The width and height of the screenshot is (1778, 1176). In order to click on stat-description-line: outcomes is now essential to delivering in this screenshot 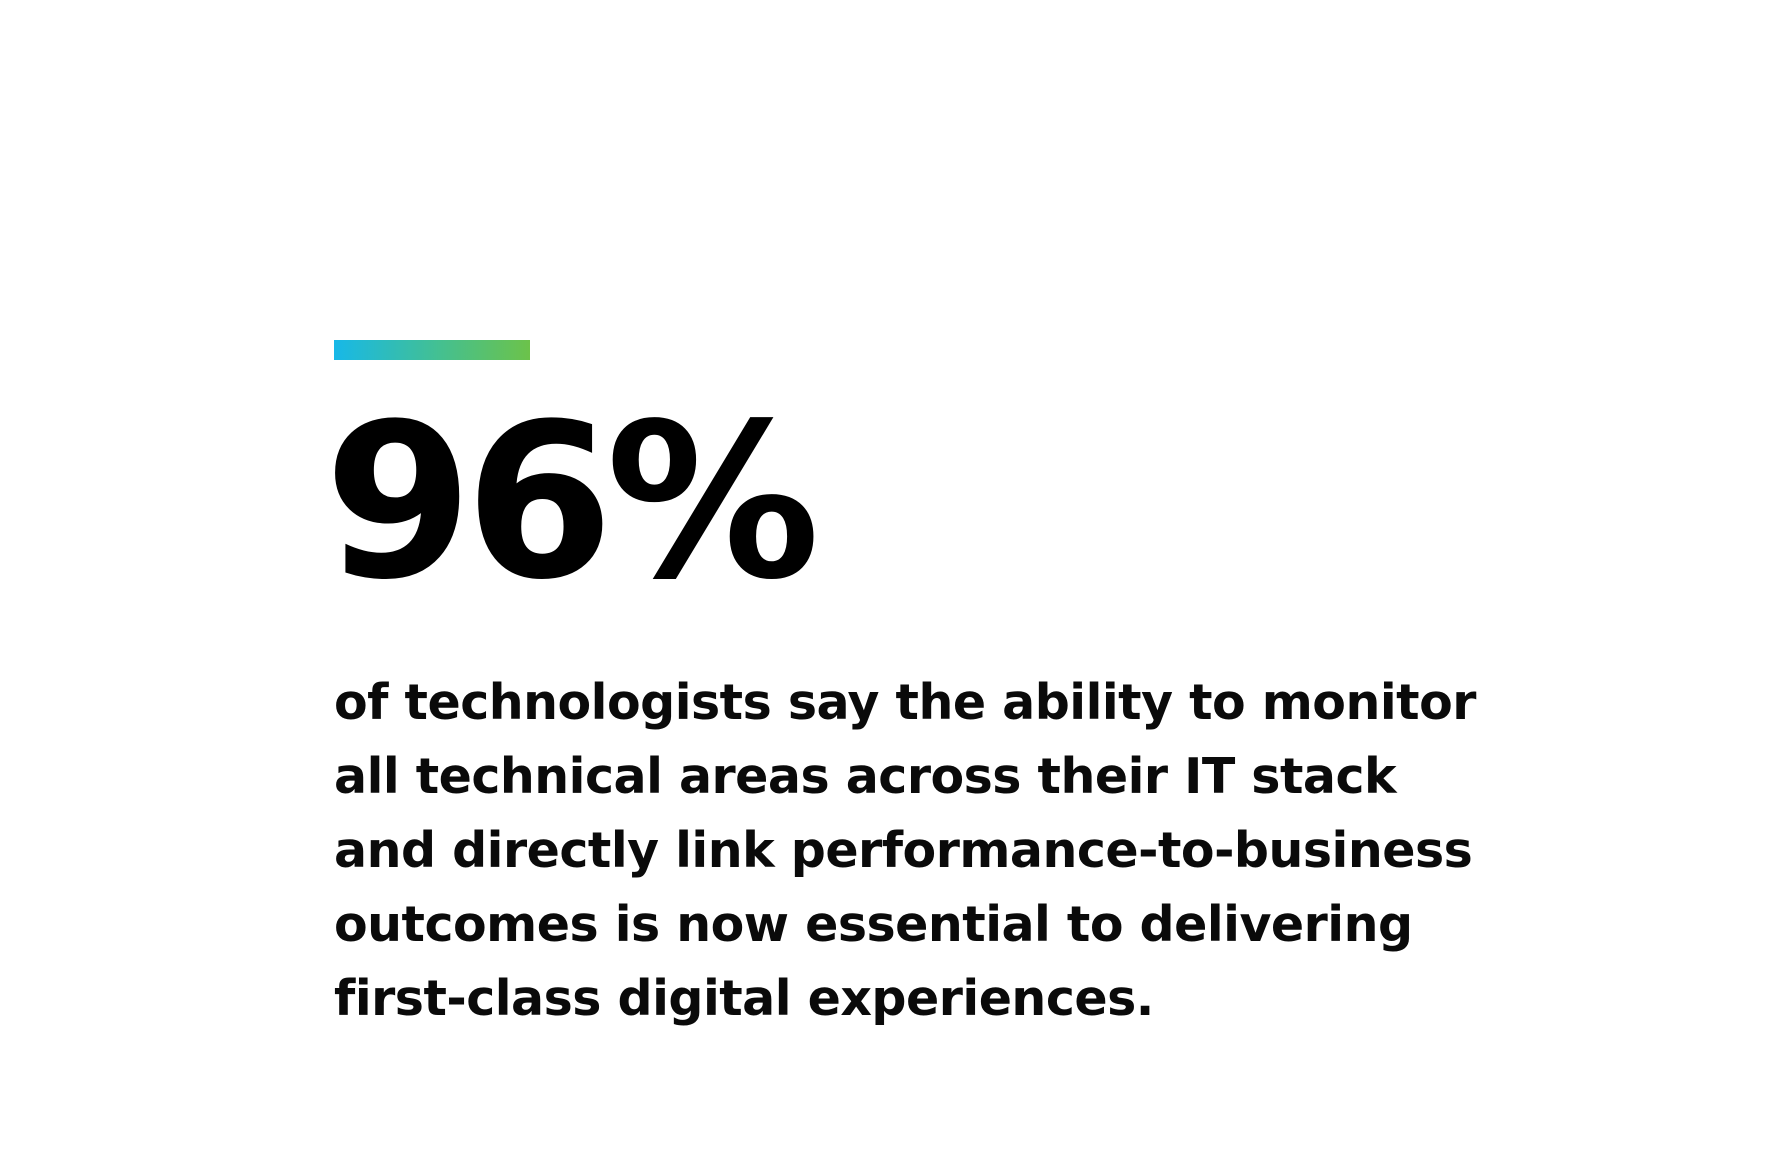, I will do `click(873, 924)`.